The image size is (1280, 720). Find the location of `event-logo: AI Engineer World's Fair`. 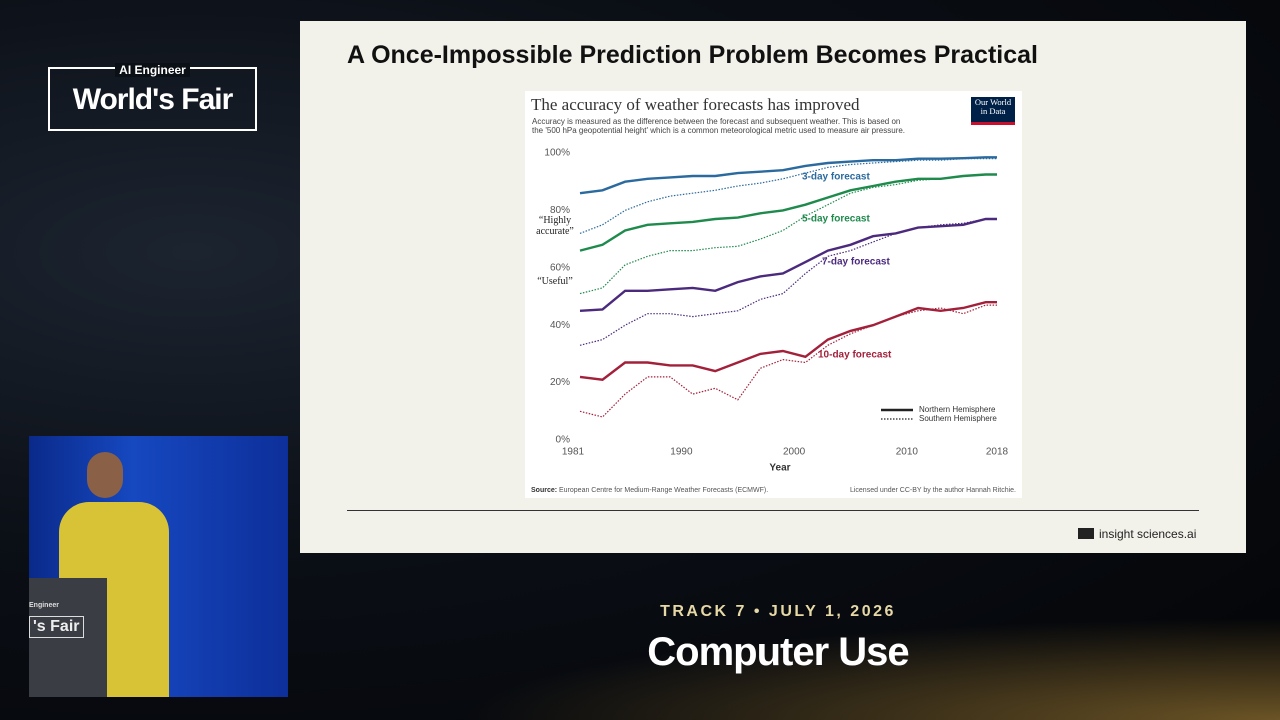

event-logo: AI Engineer World's Fair is located at coordinates (152, 97).